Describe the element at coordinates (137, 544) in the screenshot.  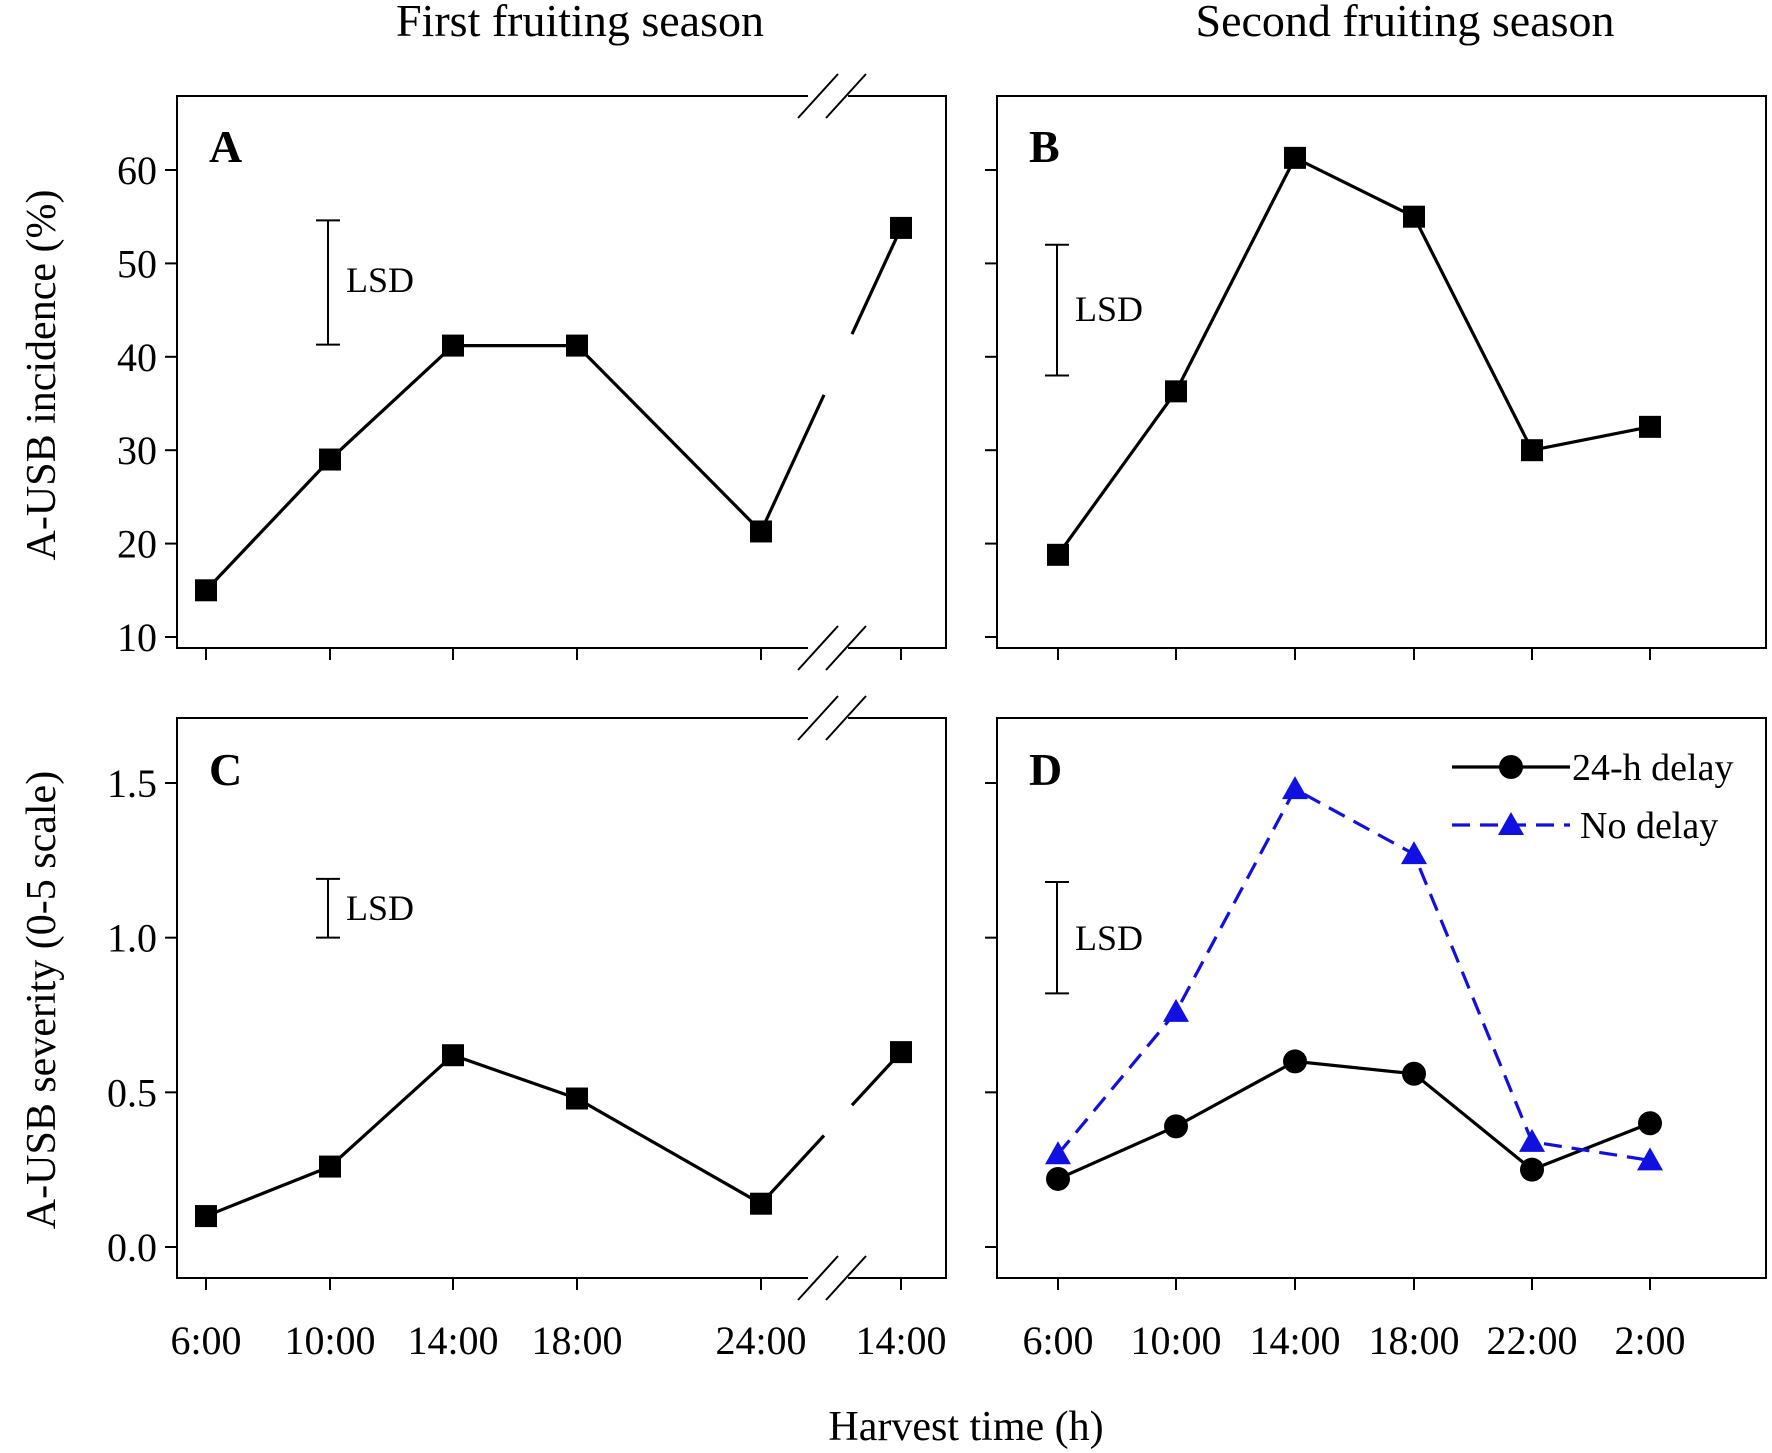
I see `y-tick-label: 20` at that location.